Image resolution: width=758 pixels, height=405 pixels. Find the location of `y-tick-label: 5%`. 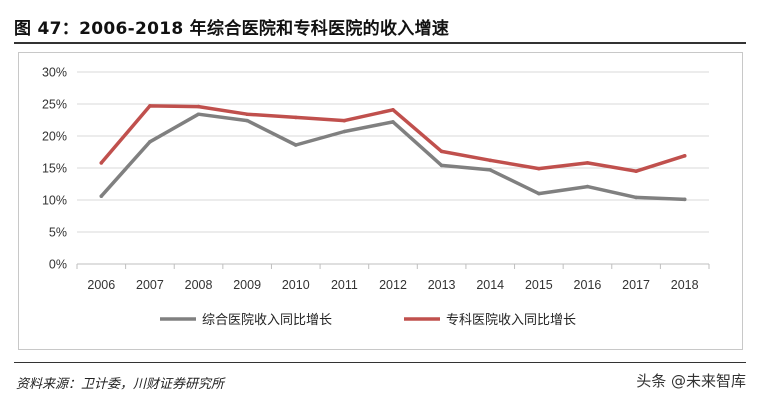

y-tick-label: 5% is located at coordinates (58, 233).